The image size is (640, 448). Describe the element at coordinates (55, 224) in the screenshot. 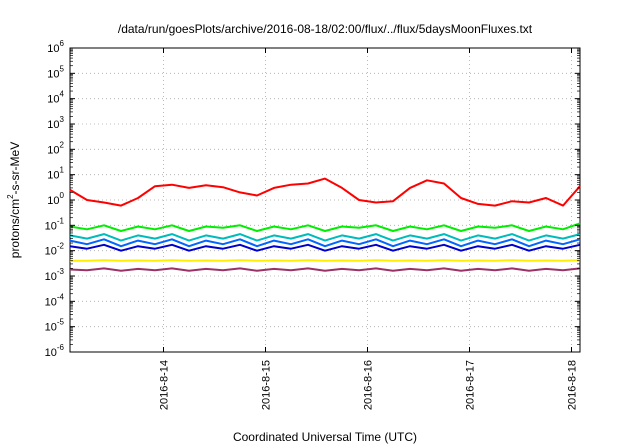

I see `y-tick-label: 10⁻¹` at that location.